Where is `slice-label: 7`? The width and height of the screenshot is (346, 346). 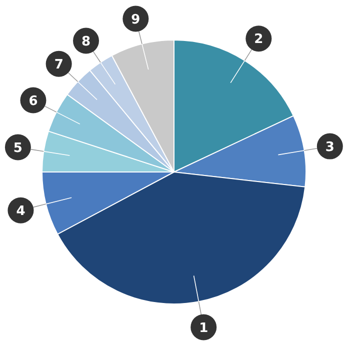
slice-label: 7 is located at coordinates (59, 64).